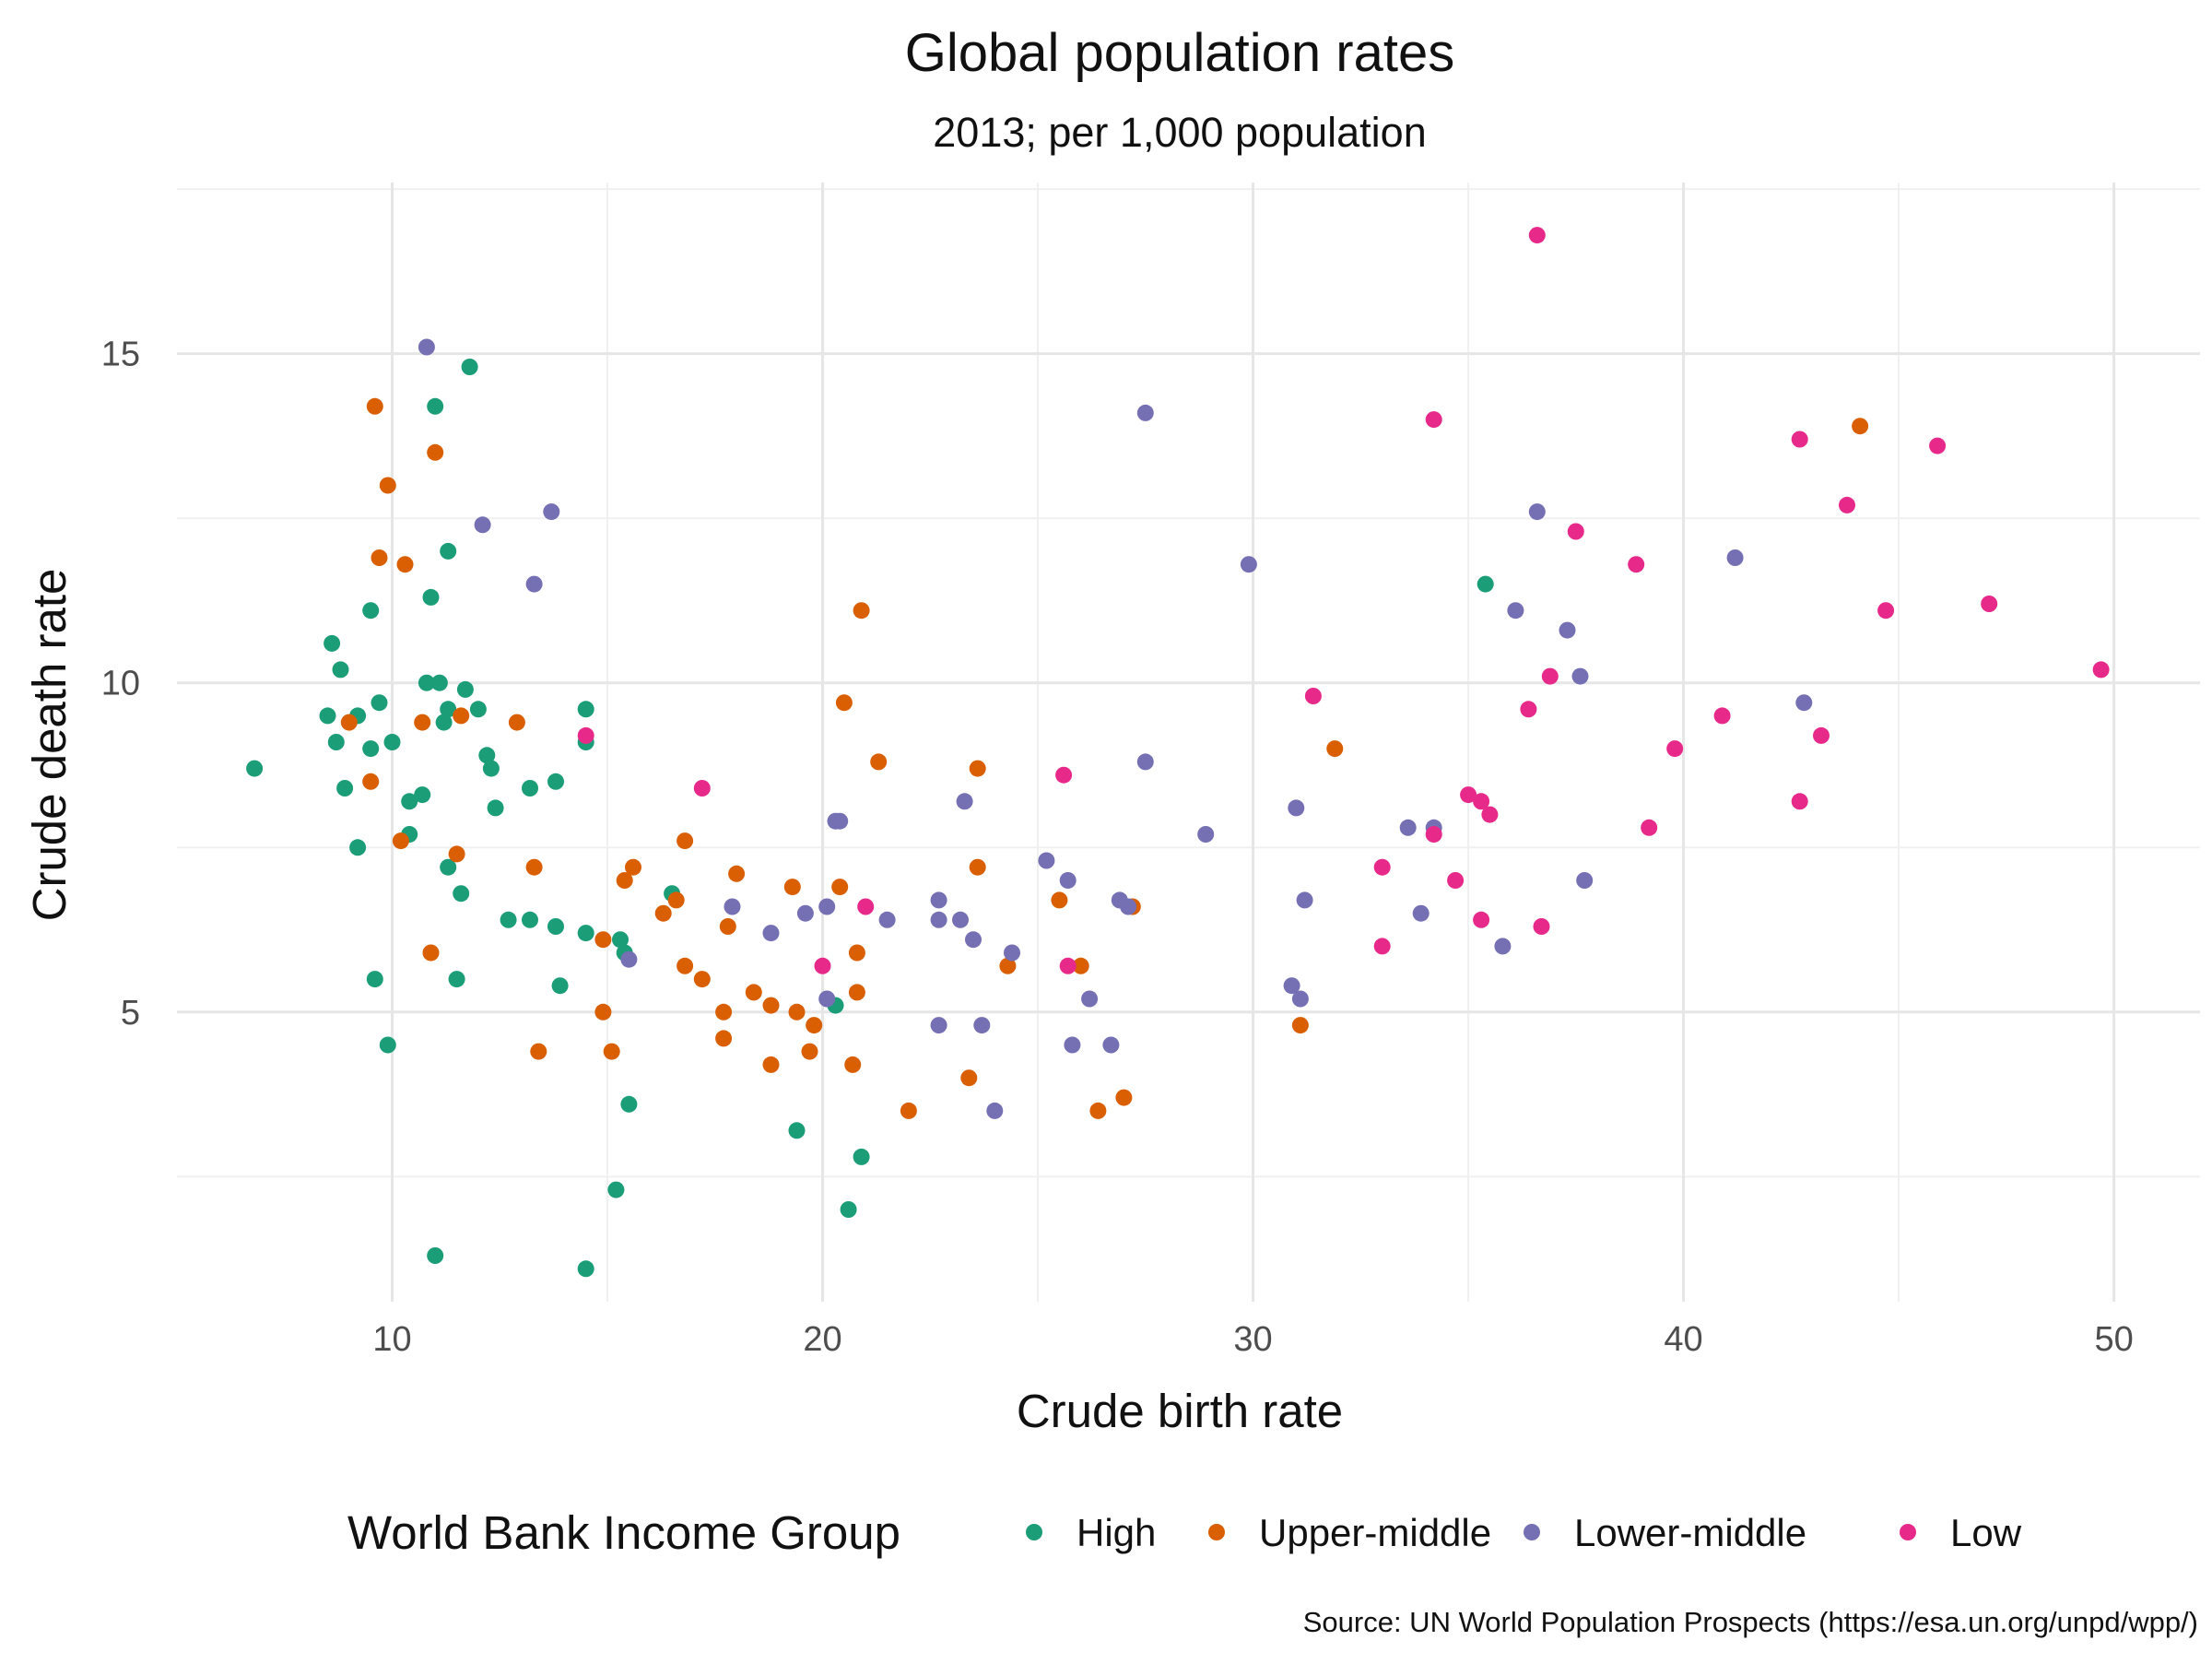  What do you see at coordinates (1908, 1532) in the screenshot?
I see `legend-key-low` at bounding box center [1908, 1532].